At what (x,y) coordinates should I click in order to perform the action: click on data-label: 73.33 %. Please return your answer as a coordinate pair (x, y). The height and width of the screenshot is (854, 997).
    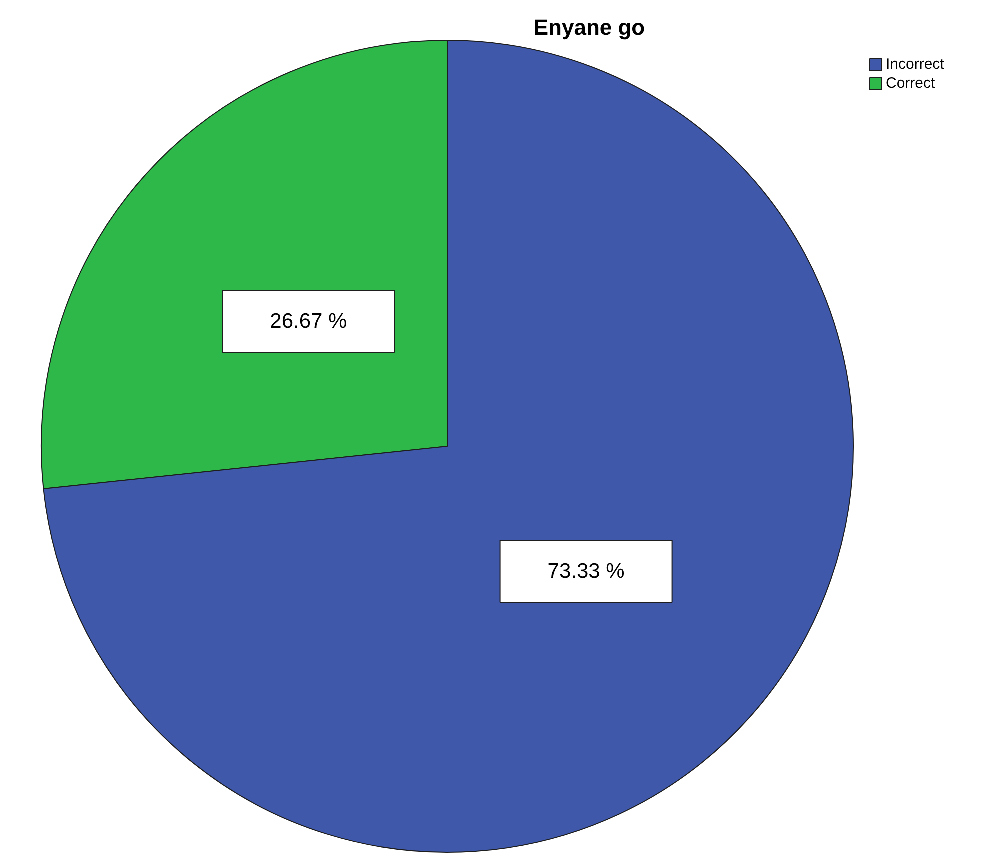
    Looking at the image, I should click on (586, 571).